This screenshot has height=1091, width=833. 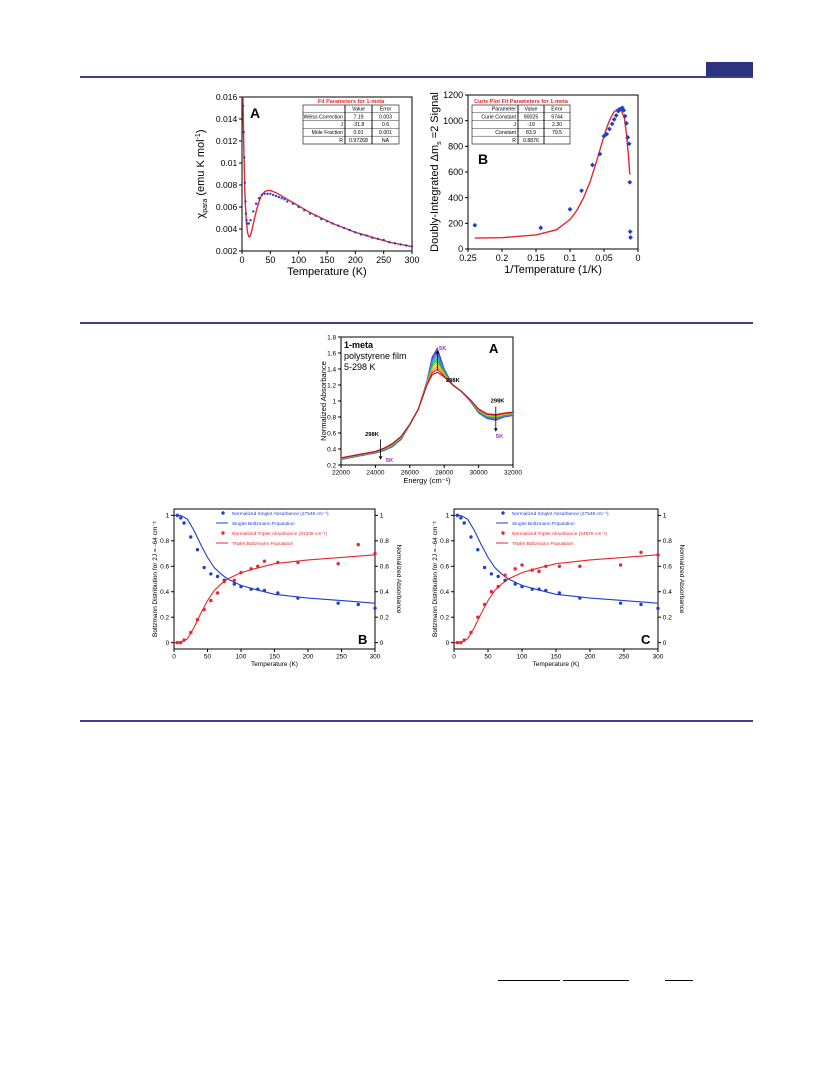 I want to click on sample-name: 1-meta, so click(x=359, y=345).